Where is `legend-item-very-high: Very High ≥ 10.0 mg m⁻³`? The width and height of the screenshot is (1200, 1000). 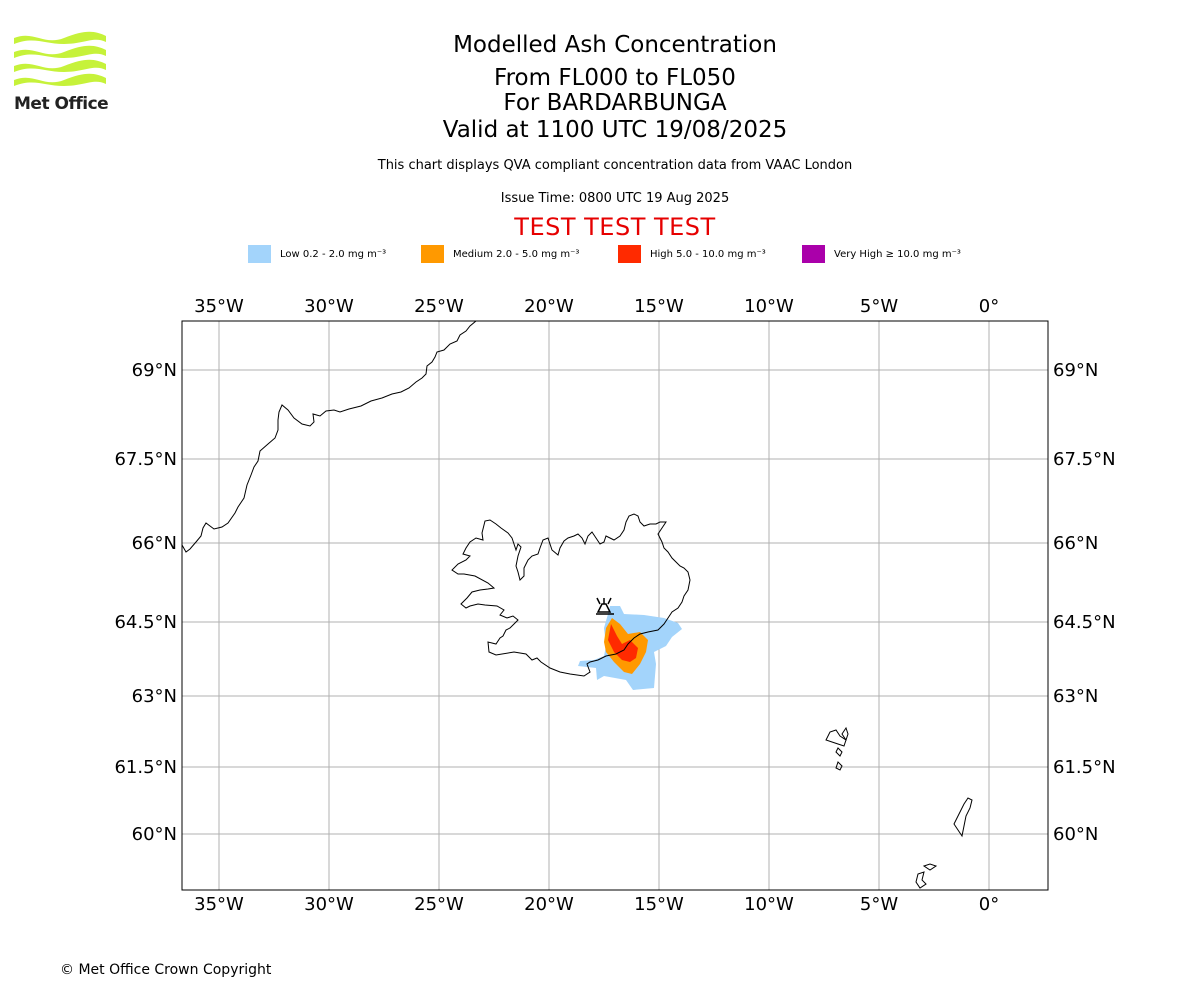 legend-item-very-high: Very High ≥ 10.0 mg m⁻³ is located at coordinates (881, 254).